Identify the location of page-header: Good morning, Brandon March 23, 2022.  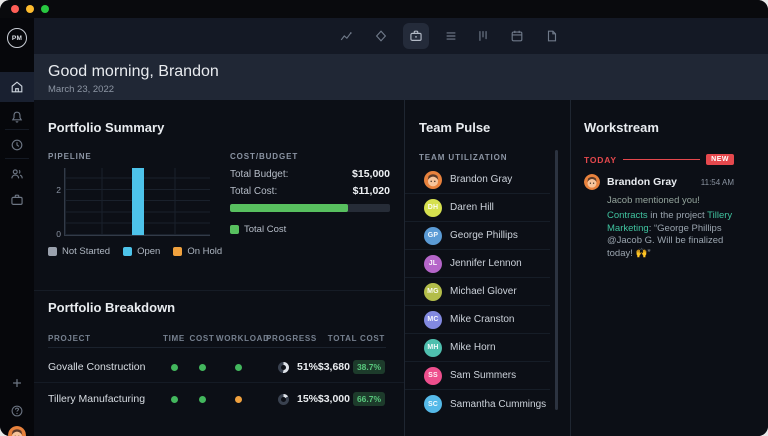
(401, 77).